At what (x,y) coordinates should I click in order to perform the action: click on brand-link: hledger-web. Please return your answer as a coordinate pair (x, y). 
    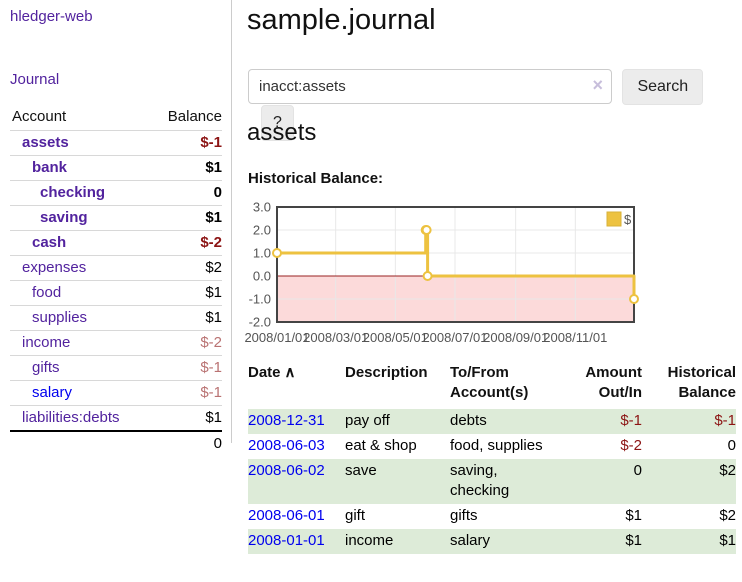
    Looking at the image, I should click on (51, 16).